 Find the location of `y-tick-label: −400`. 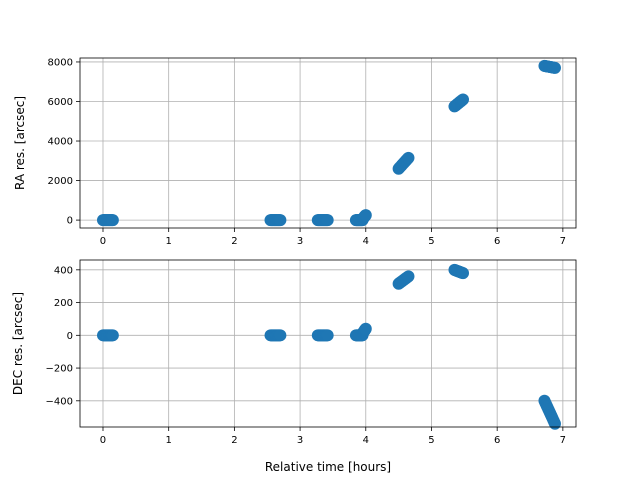

y-tick-label: −400 is located at coordinates (59, 401).